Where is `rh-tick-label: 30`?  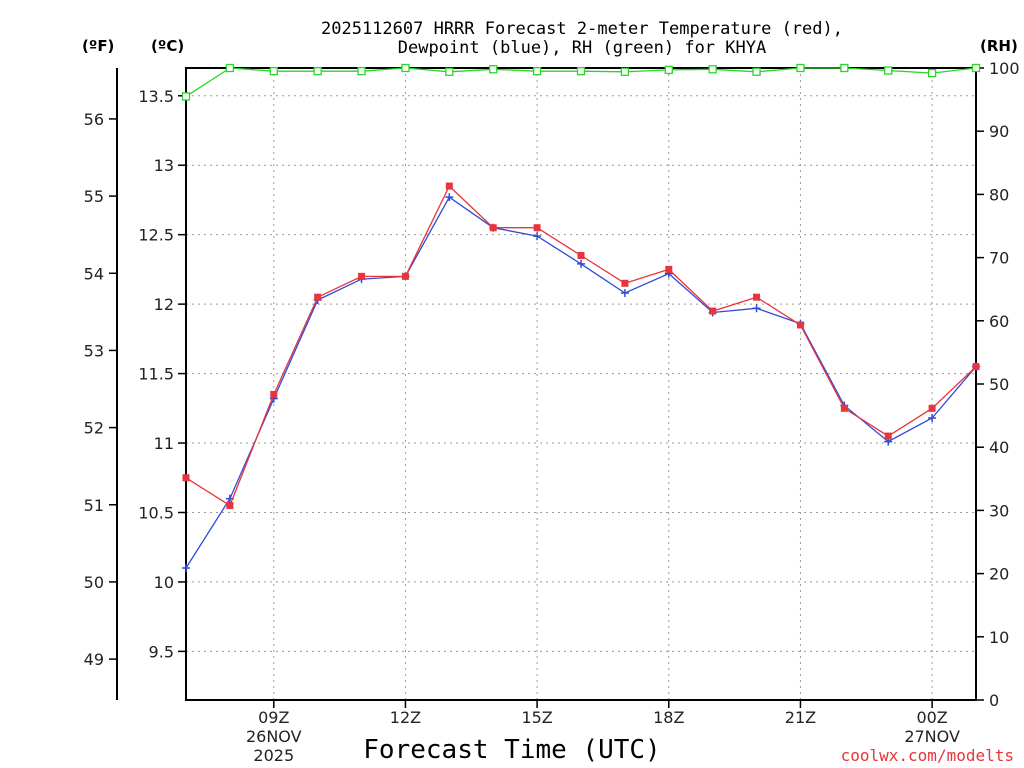 rh-tick-label: 30 is located at coordinates (999, 510).